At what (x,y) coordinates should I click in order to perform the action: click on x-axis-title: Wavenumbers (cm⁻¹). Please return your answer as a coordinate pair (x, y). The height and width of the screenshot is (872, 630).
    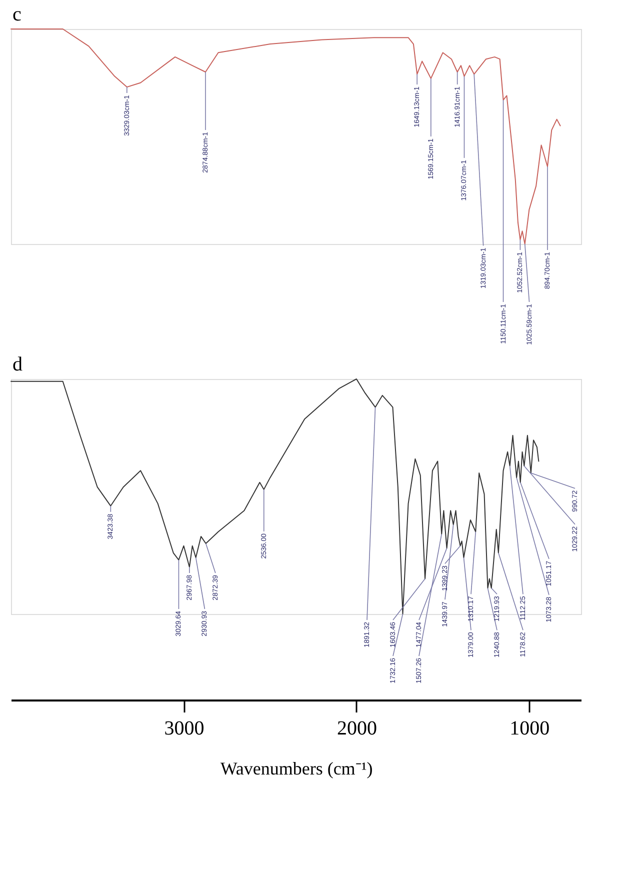
    Looking at the image, I should click on (296, 768).